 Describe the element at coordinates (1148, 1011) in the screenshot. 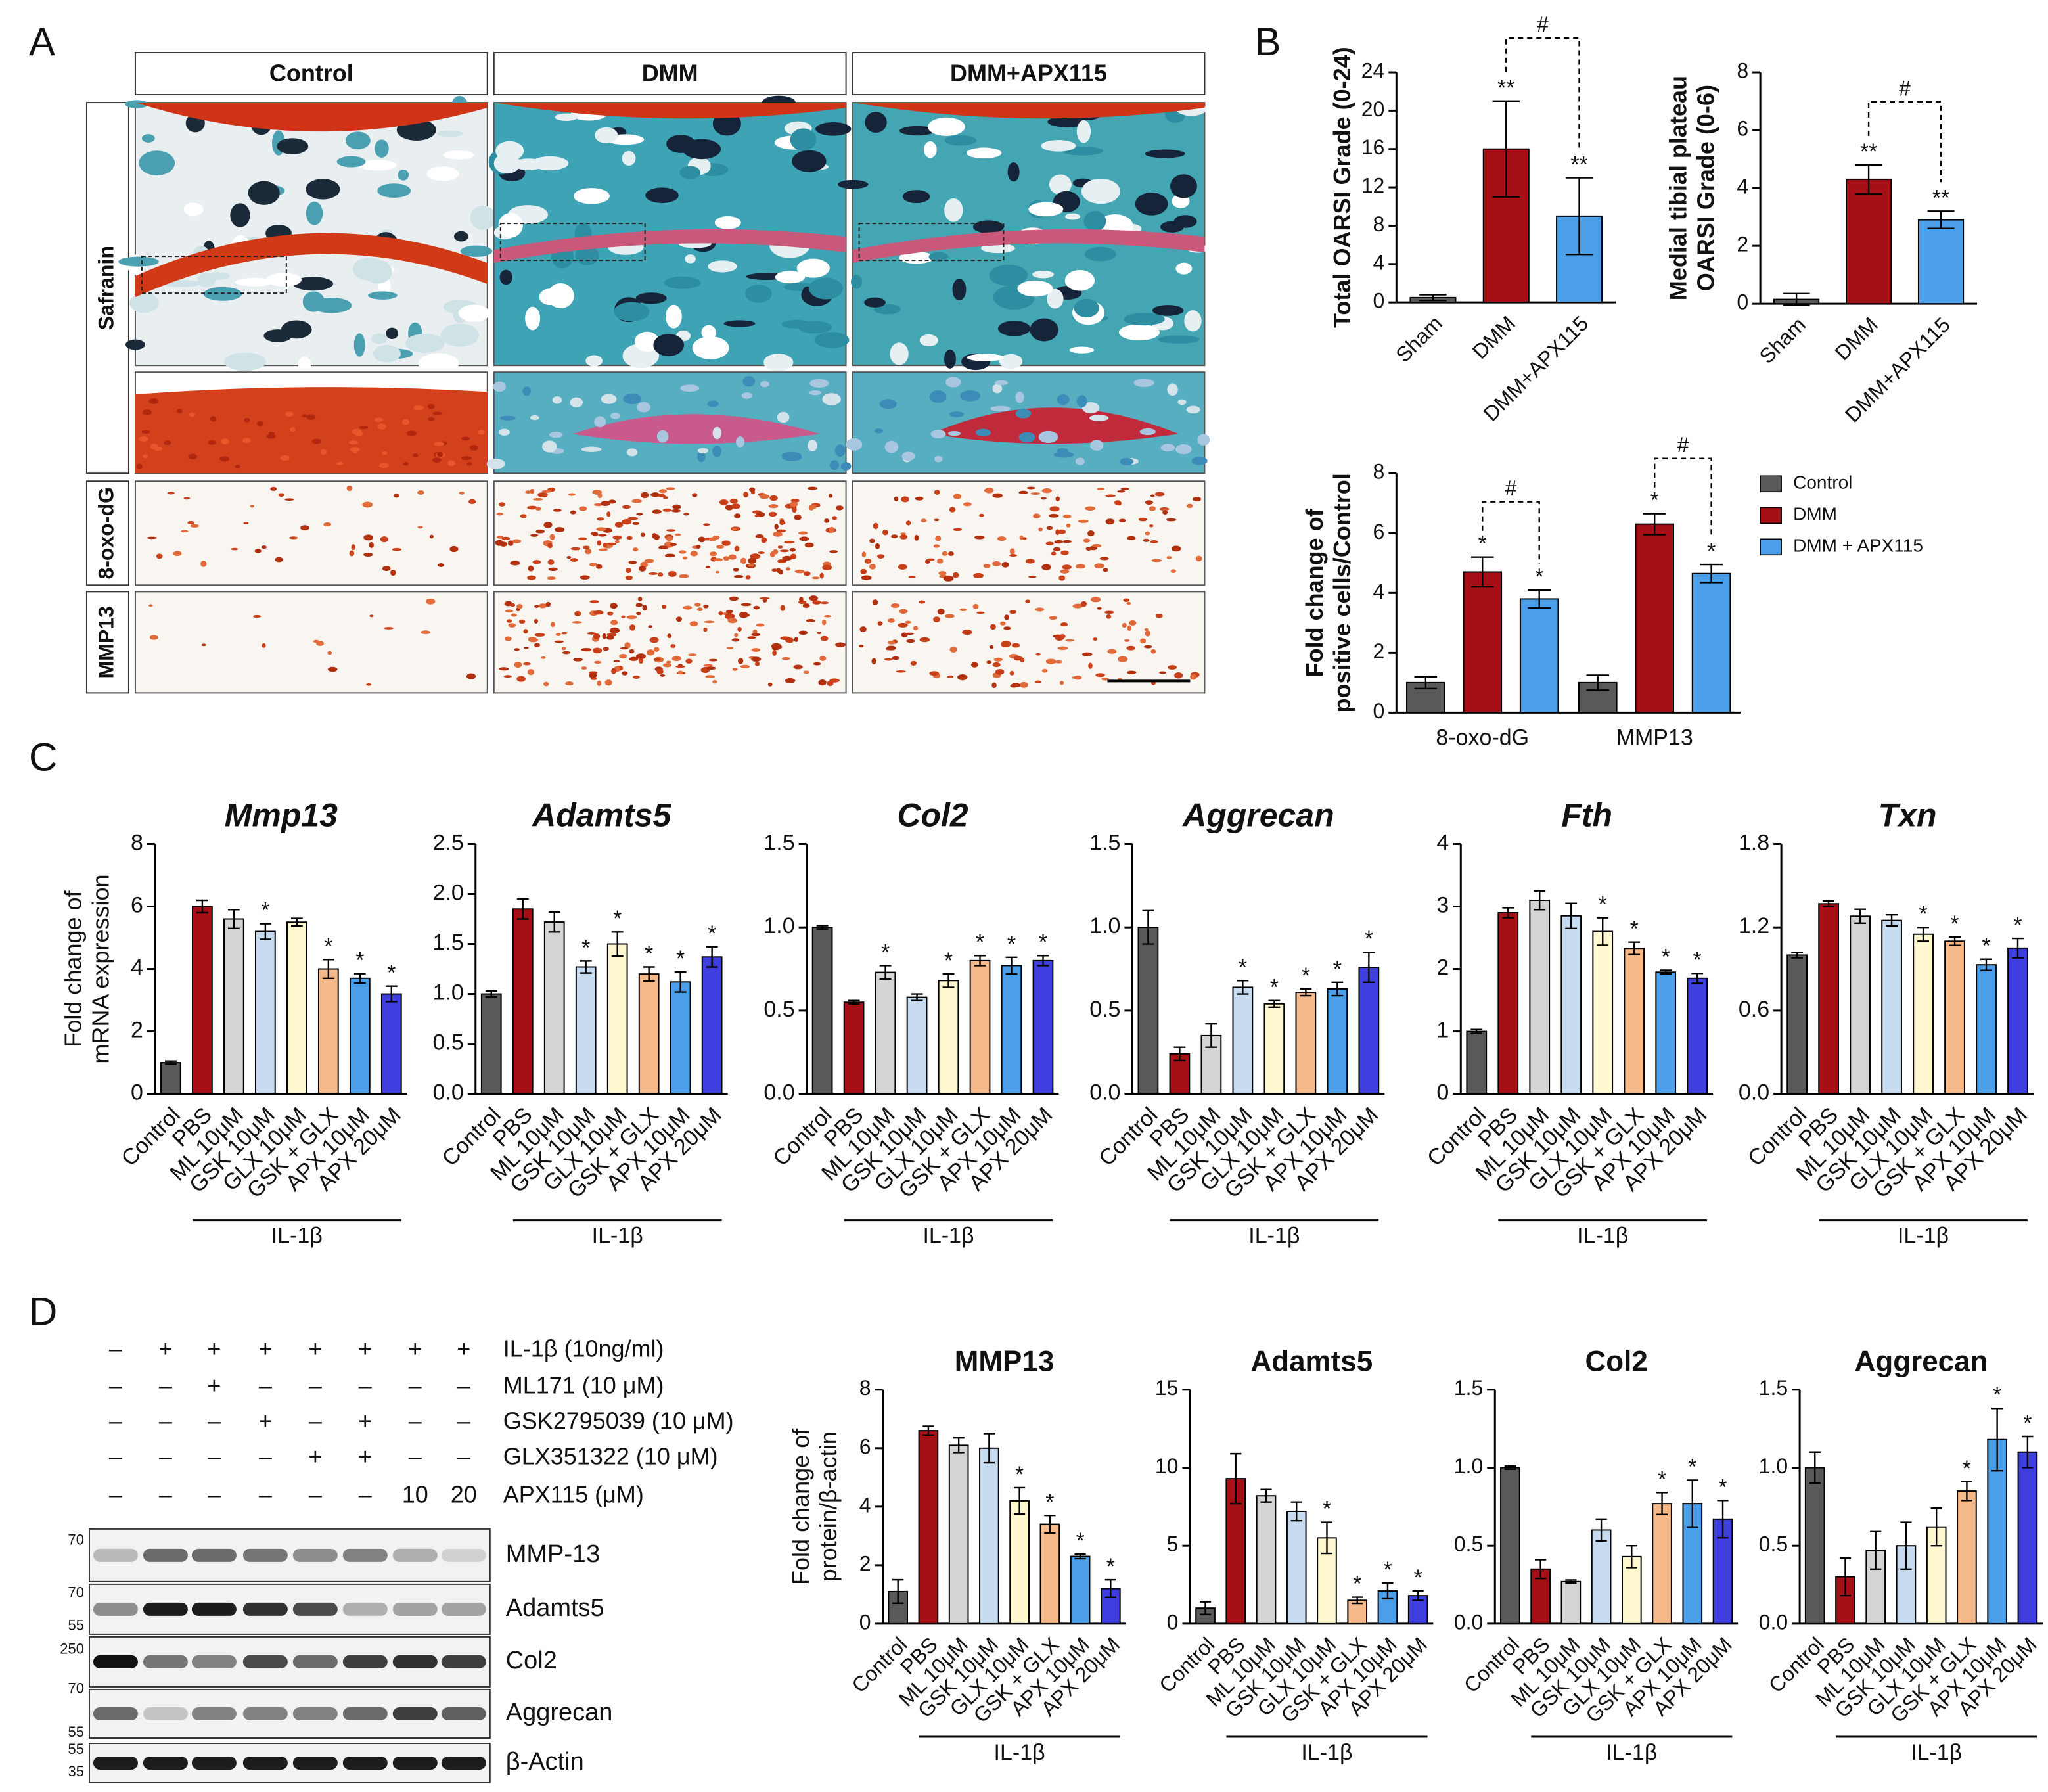

I see `bar` at that location.